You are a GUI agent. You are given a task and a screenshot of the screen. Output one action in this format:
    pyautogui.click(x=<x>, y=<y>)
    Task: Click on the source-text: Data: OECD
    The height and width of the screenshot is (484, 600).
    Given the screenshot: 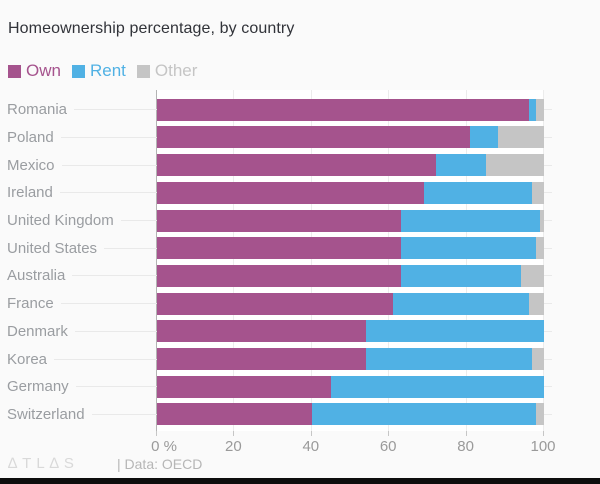 What is the action you would take?
    pyautogui.click(x=163, y=464)
    